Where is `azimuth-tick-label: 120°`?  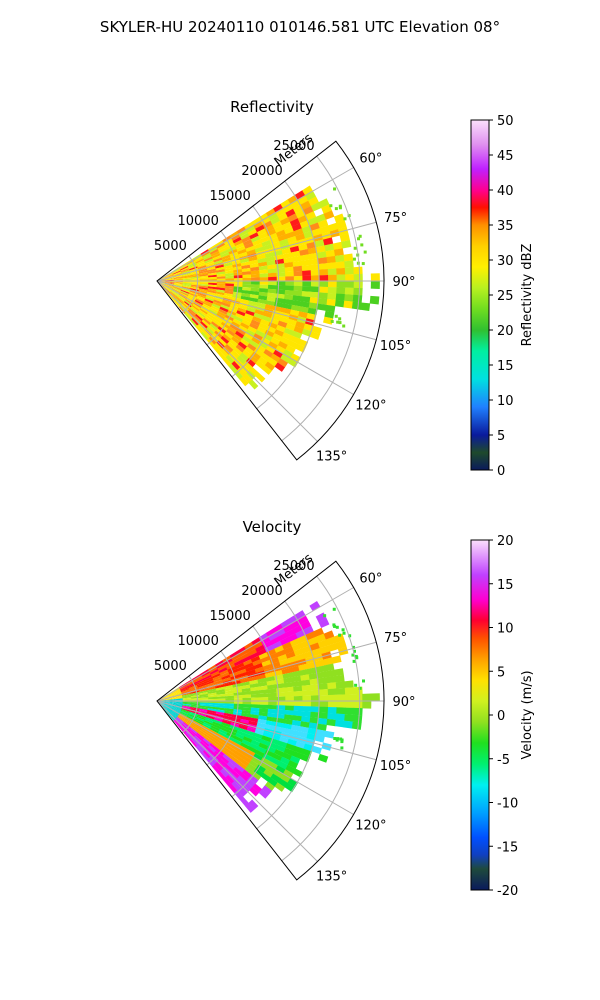
azimuth-tick-label: 120° is located at coordinates (370, 826).